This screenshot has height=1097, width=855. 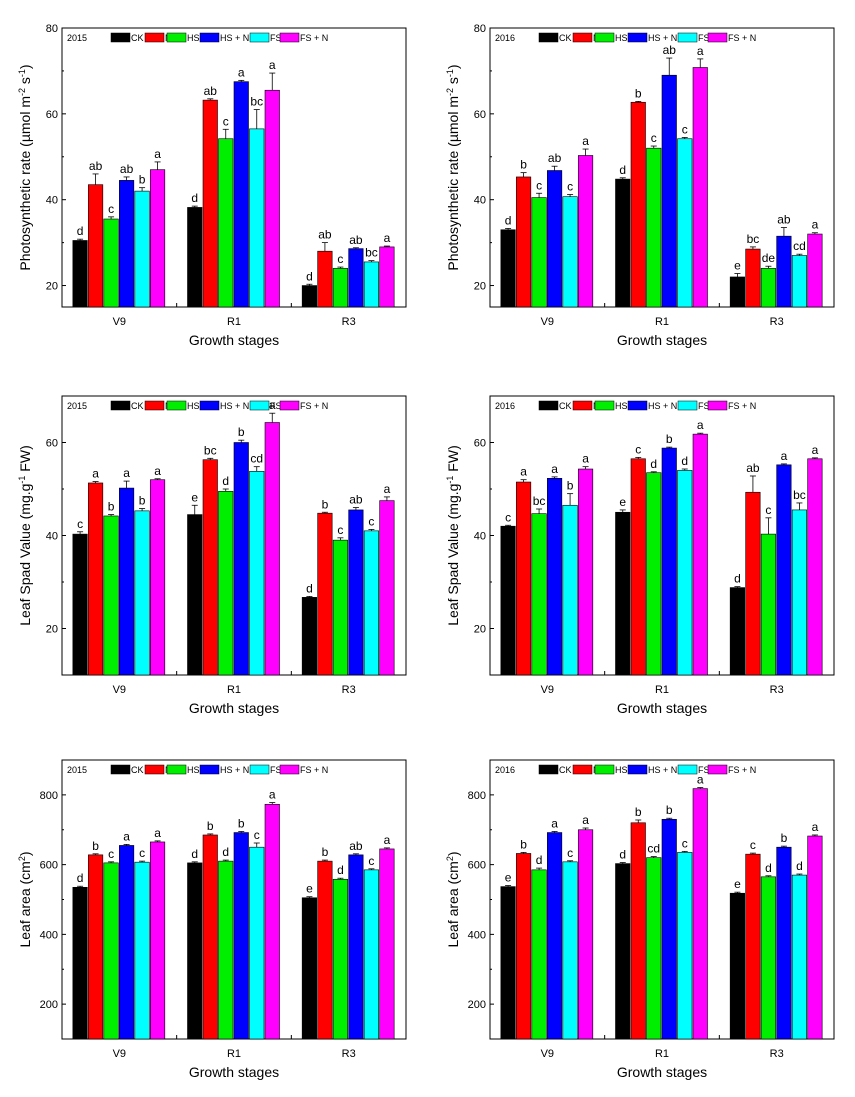 I want to click on y-tick-label: 40, so click(x=52, y=201).